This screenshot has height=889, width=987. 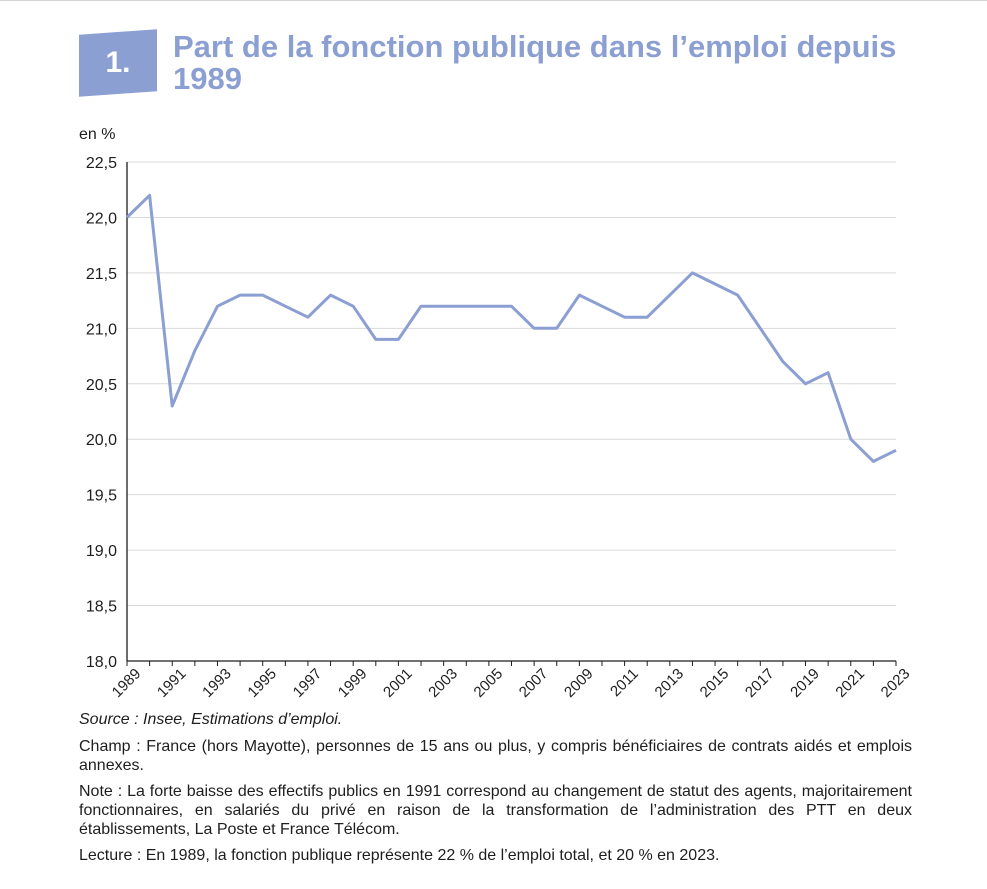 I want to click on y-tick-label: 20,5, so click(x=101, y=385).